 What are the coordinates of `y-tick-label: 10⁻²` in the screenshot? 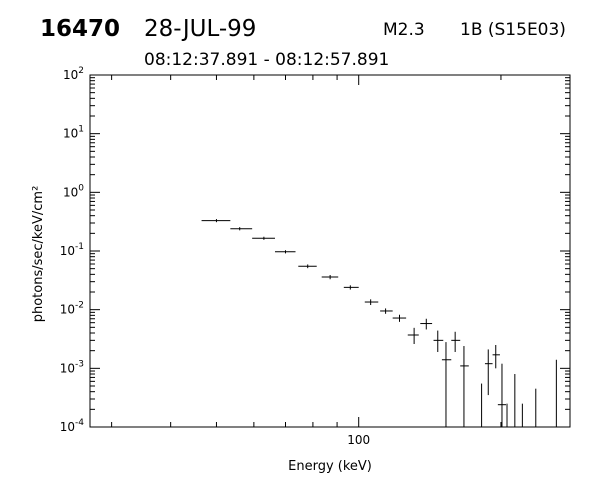 It's located at (72, 309).